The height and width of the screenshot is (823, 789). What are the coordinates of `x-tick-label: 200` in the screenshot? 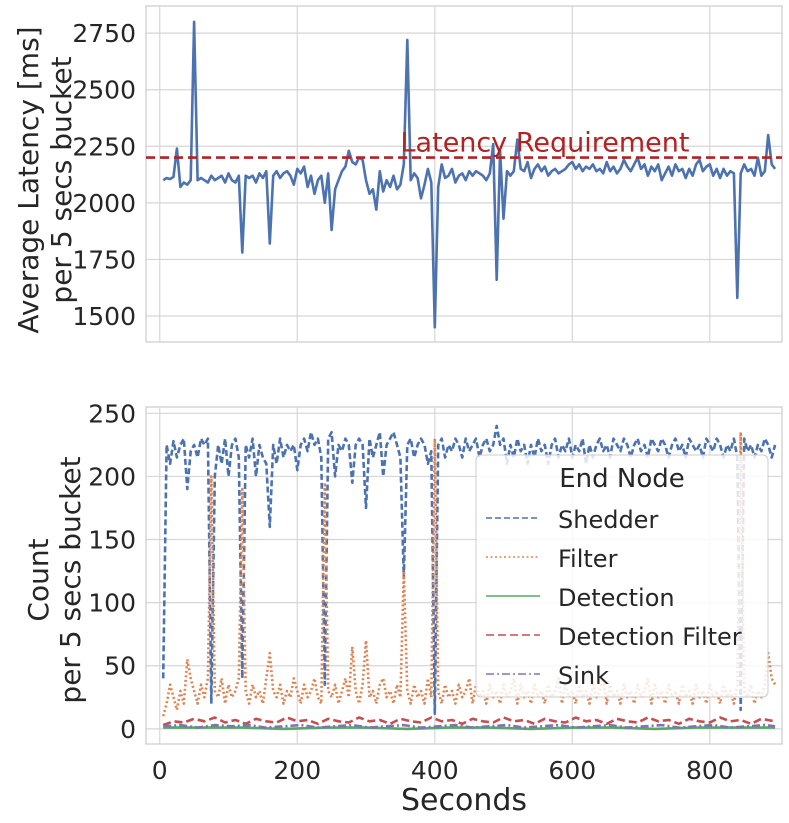 It's located at (297, 770).